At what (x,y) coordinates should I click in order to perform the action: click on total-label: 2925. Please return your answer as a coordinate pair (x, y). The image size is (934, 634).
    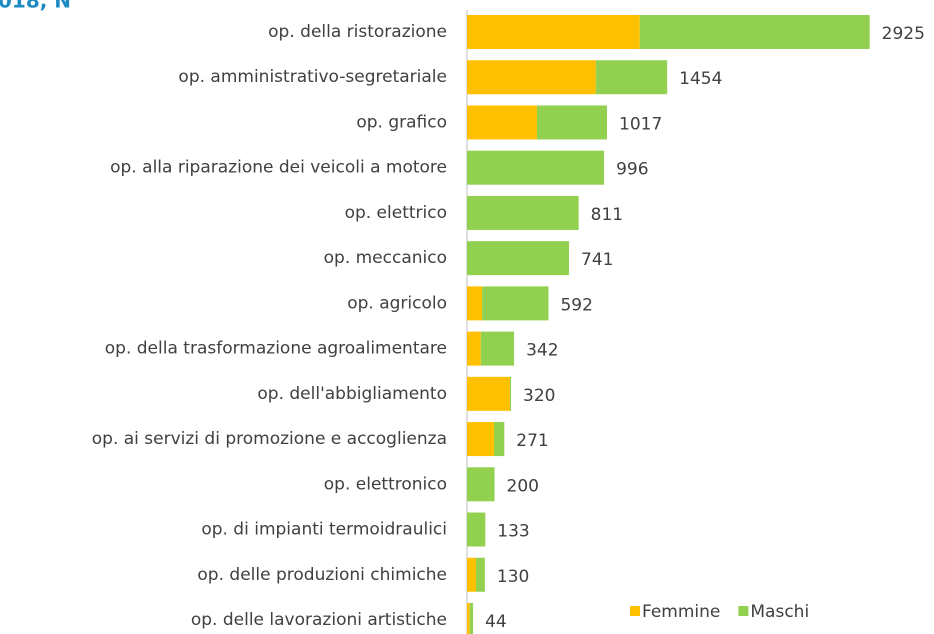
    Looking at the image, I should click on (903, 34).